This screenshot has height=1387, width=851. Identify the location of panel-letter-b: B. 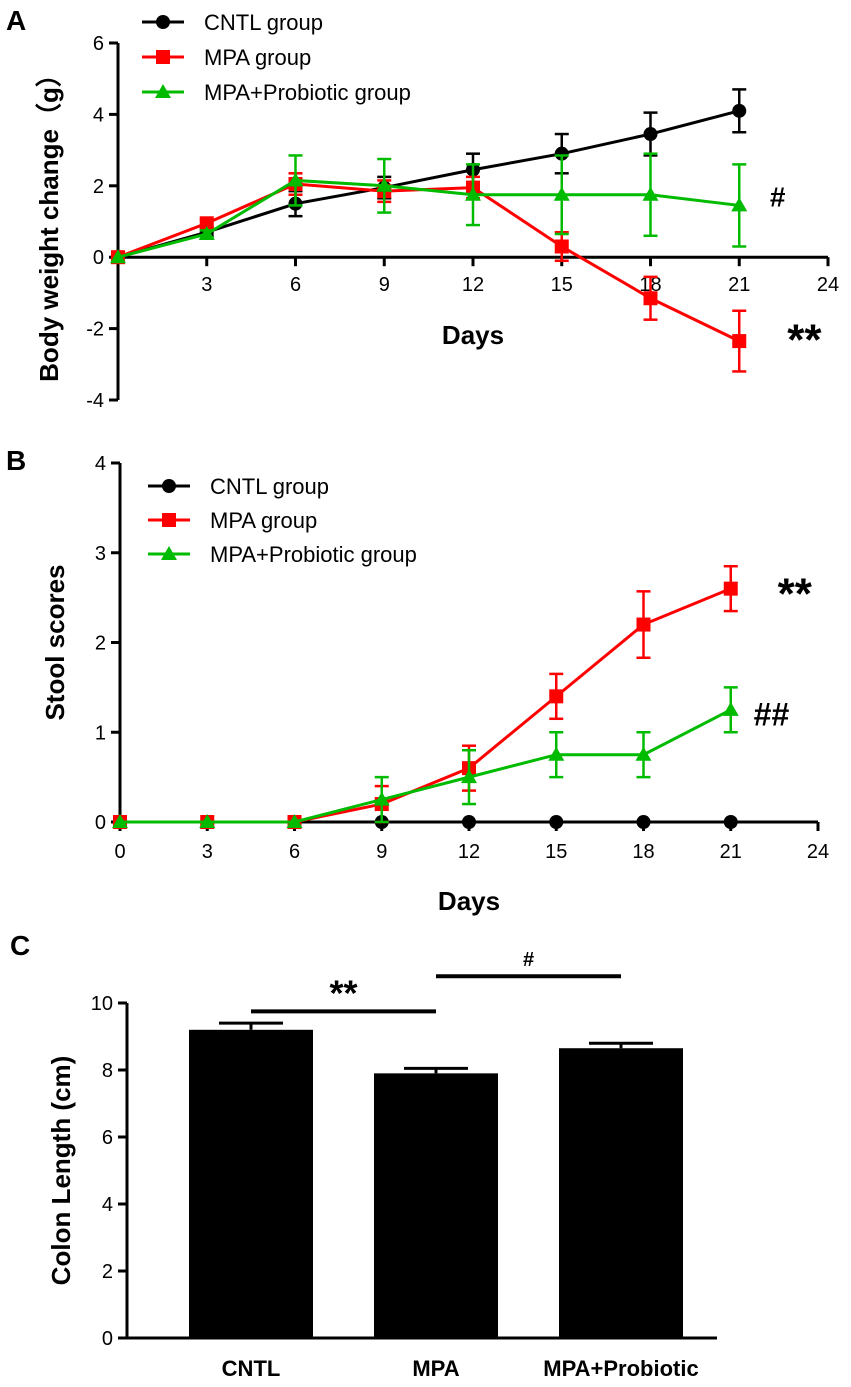
(16, 460).